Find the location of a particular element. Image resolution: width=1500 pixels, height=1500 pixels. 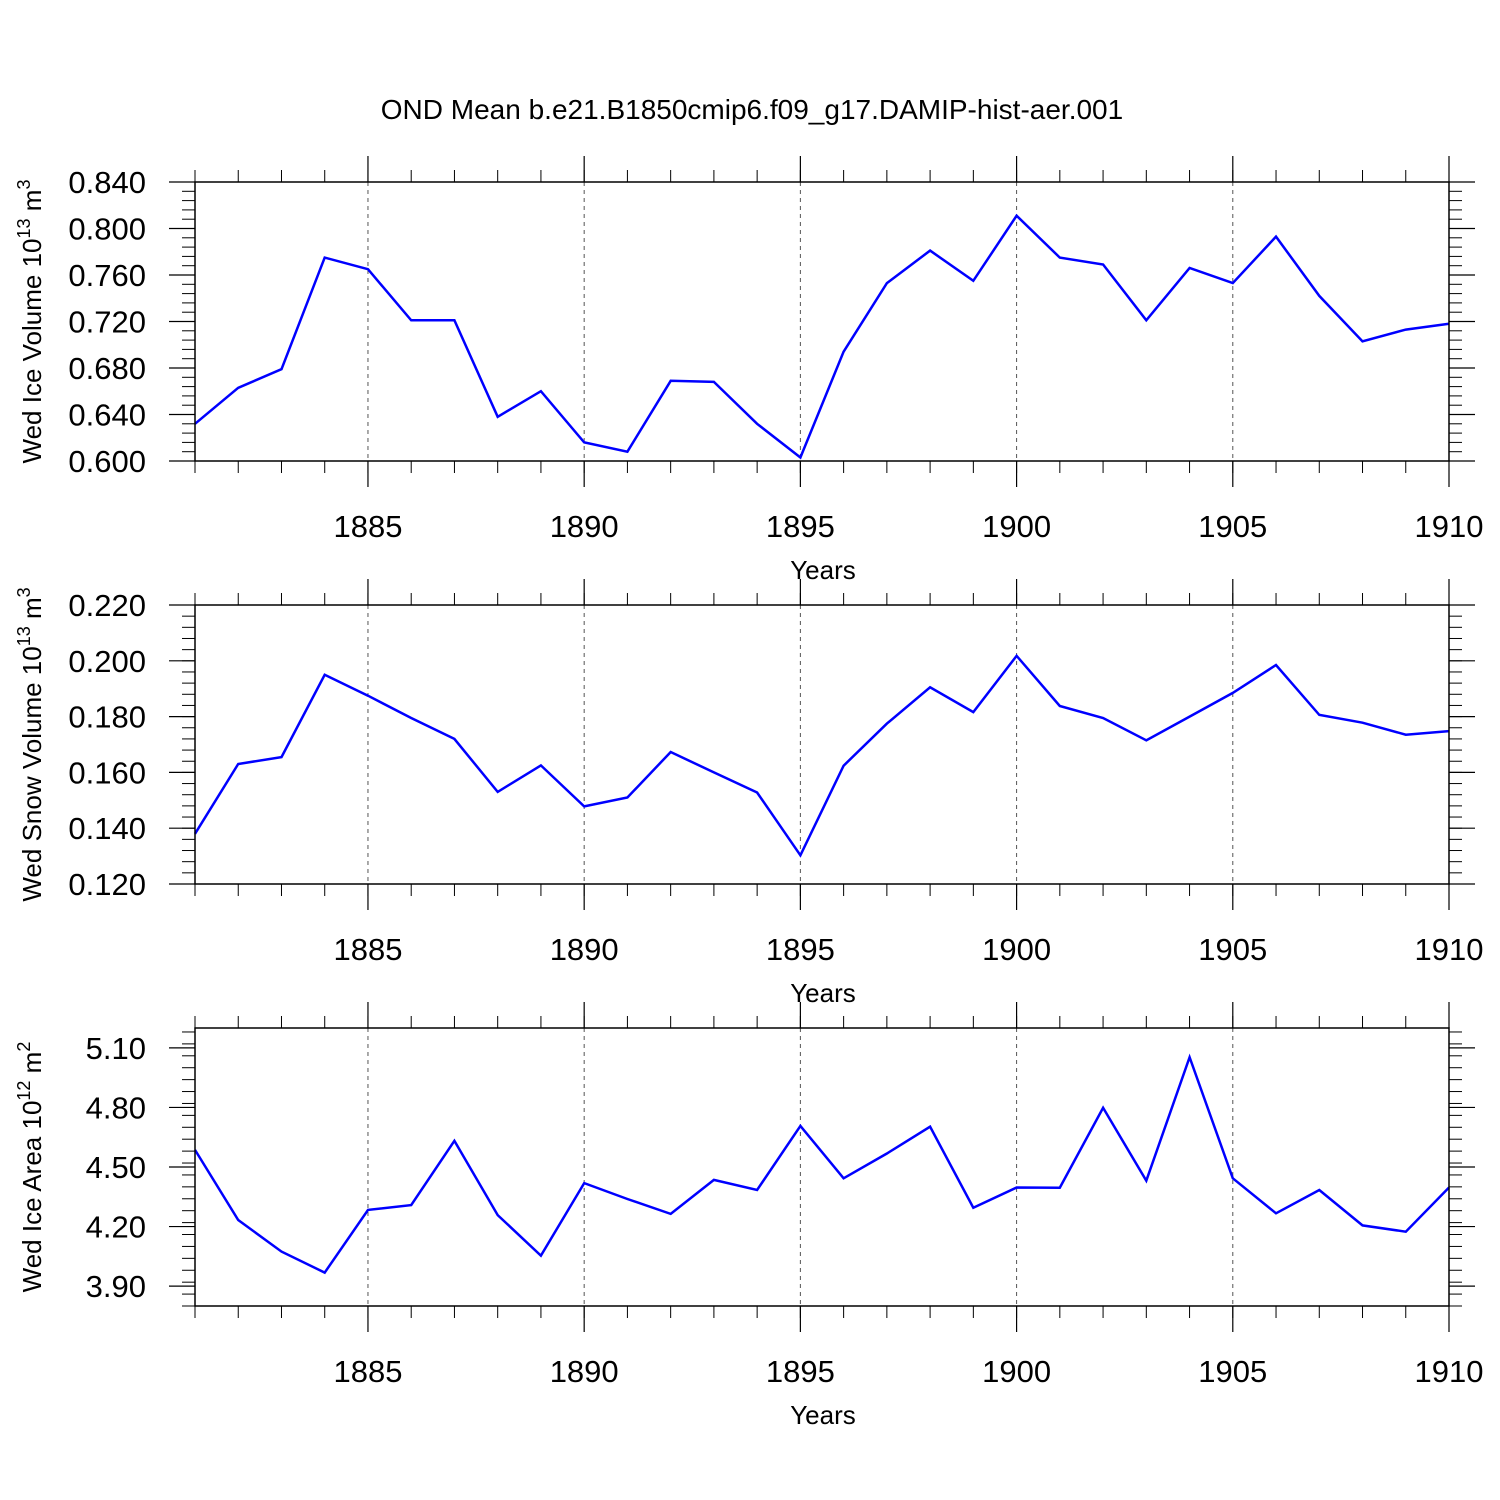

y-tick-label: 0.840 is located at coordinates (107, 182).